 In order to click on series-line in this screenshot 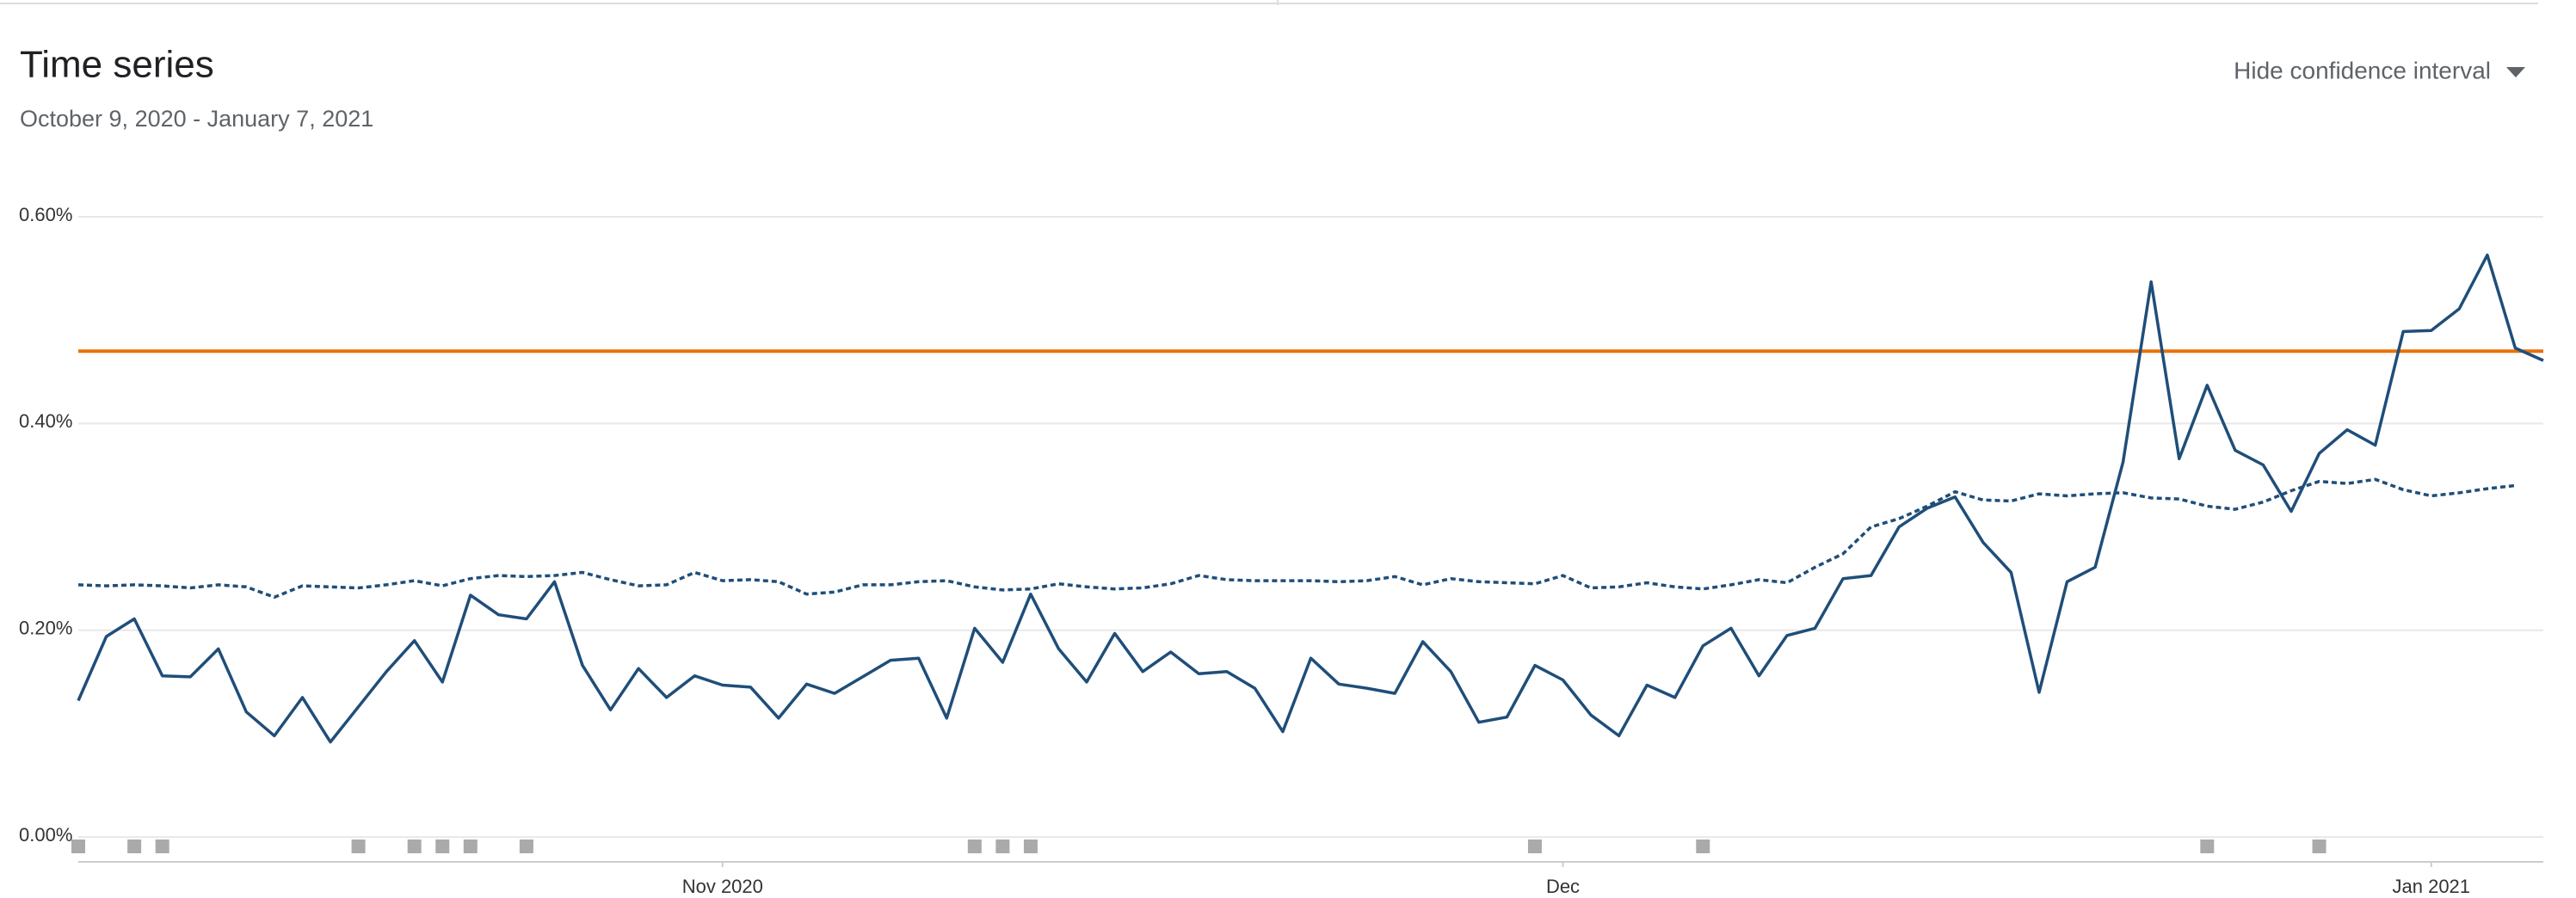, I will do `click(1297, 538)`.